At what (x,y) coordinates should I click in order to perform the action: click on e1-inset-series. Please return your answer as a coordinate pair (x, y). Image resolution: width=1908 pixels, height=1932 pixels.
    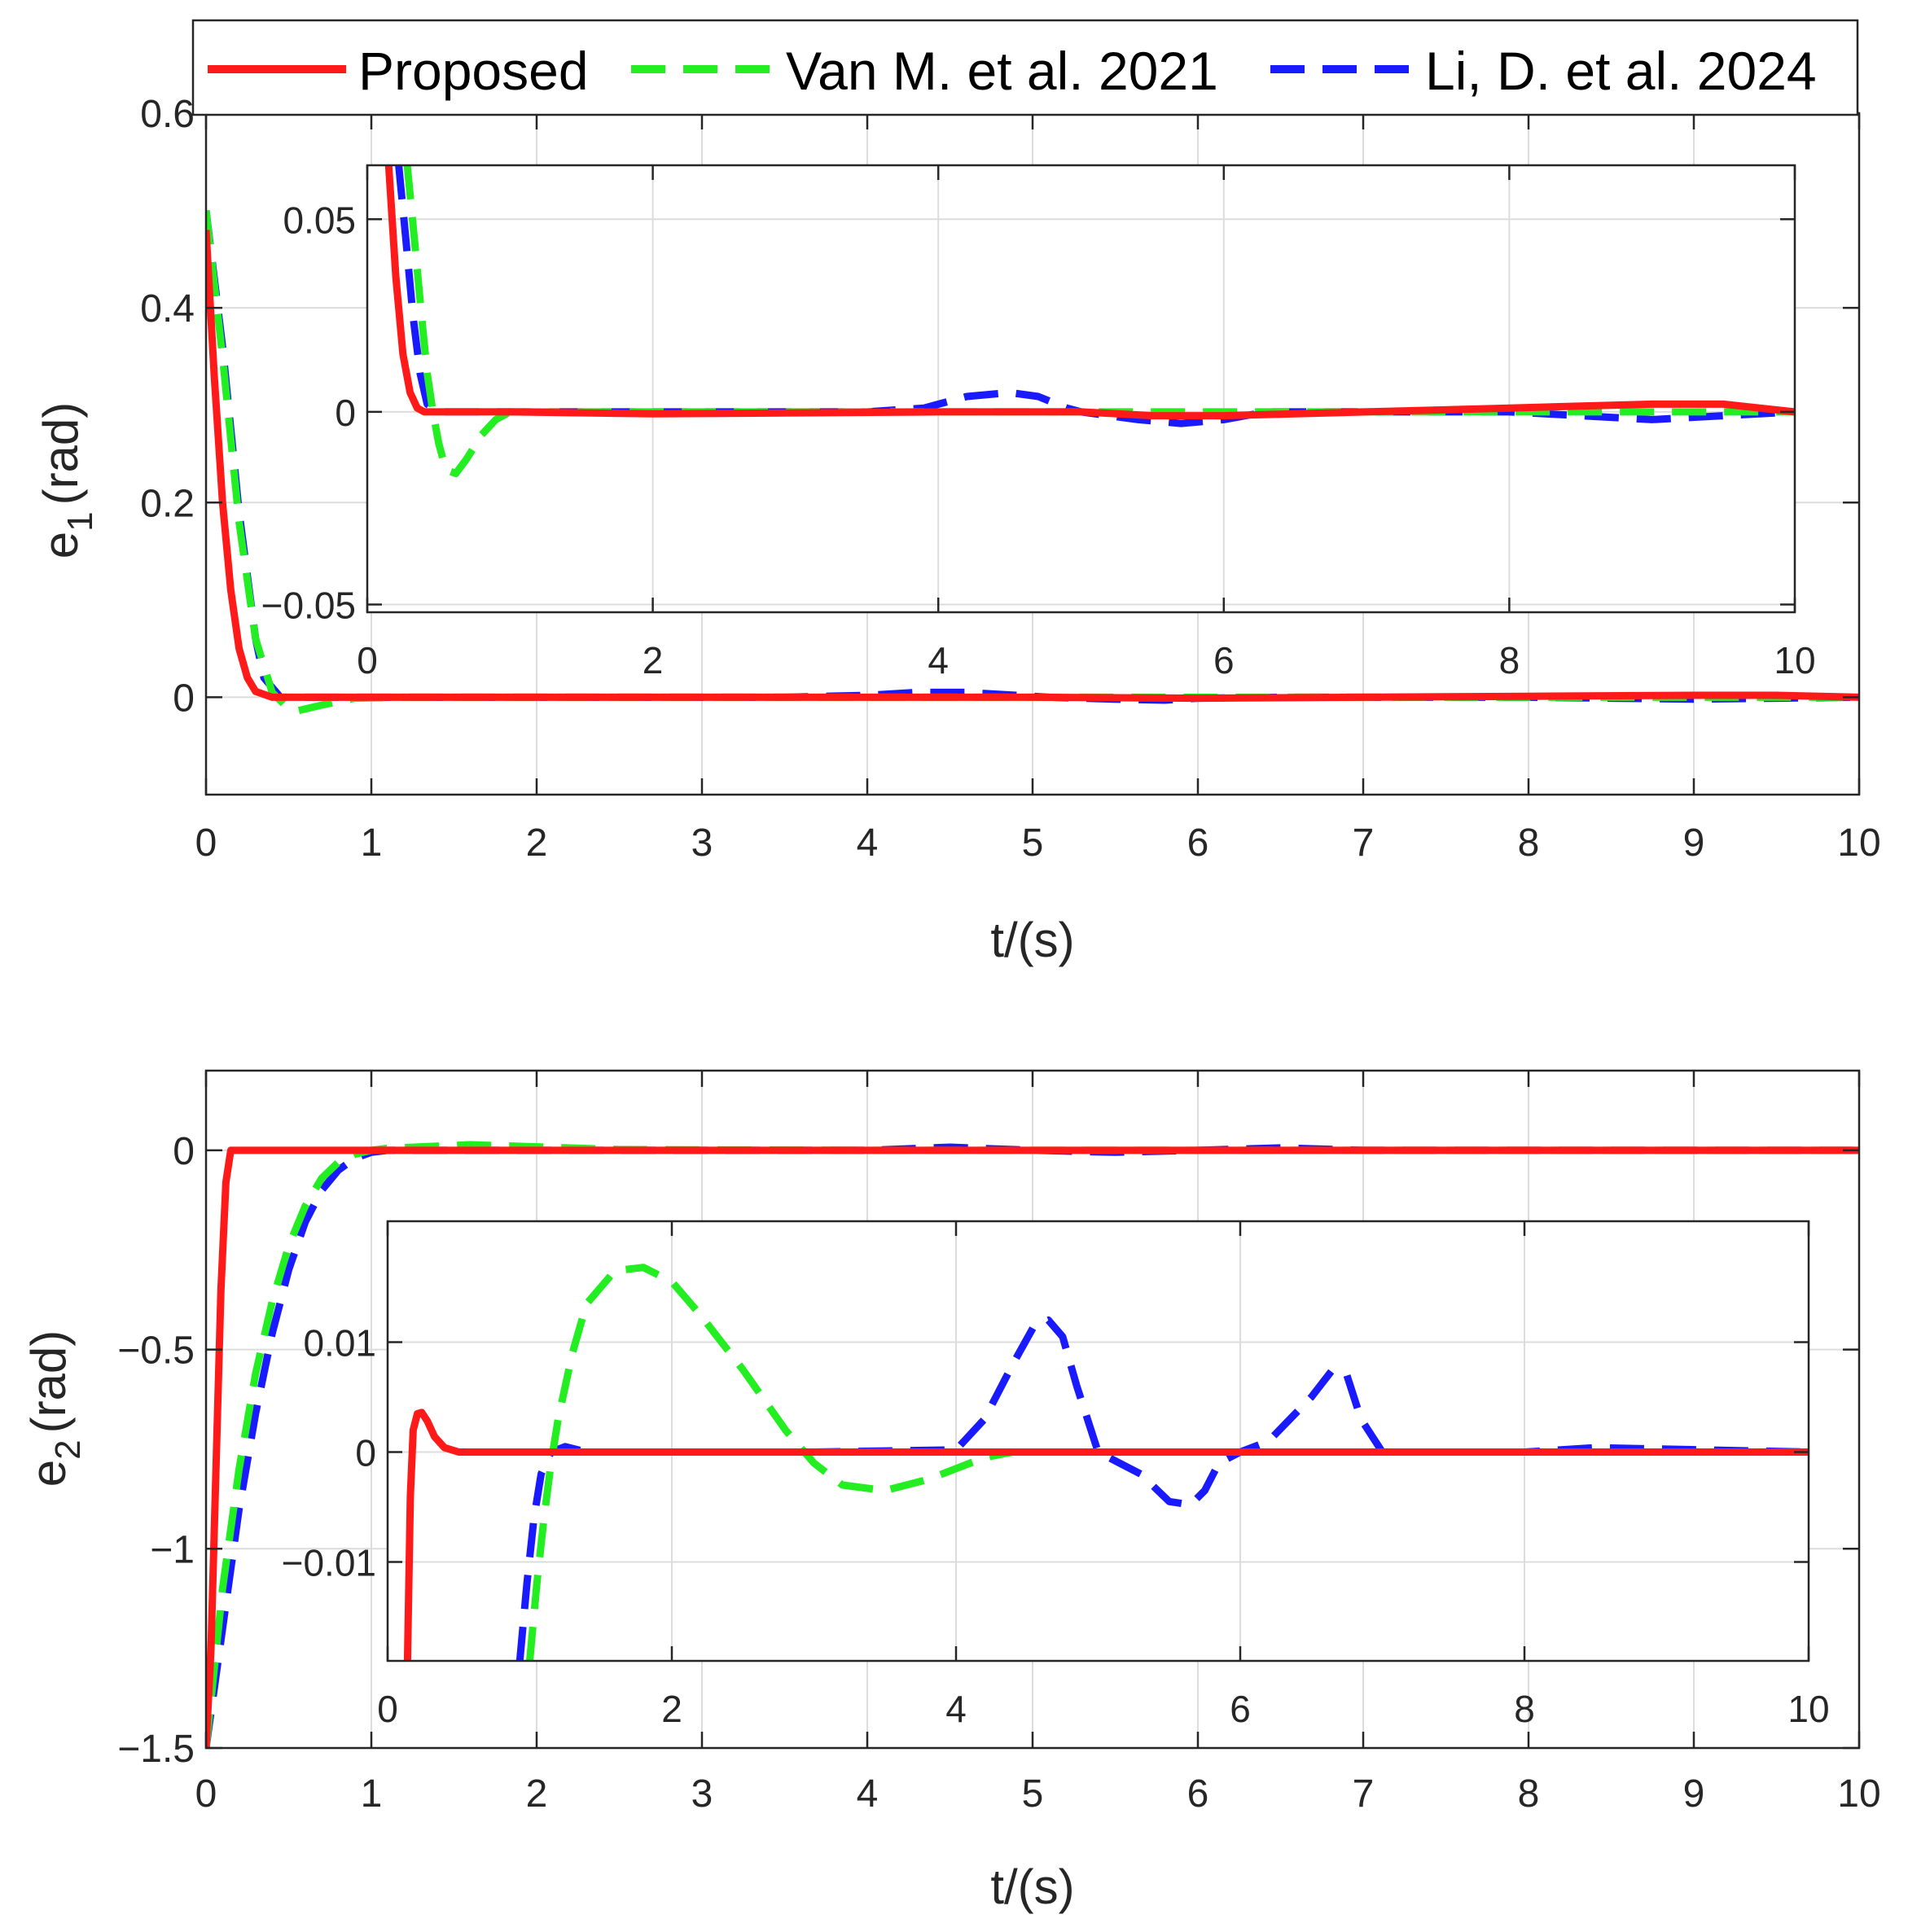
    Looking at the image, I should click on (1089, 321).